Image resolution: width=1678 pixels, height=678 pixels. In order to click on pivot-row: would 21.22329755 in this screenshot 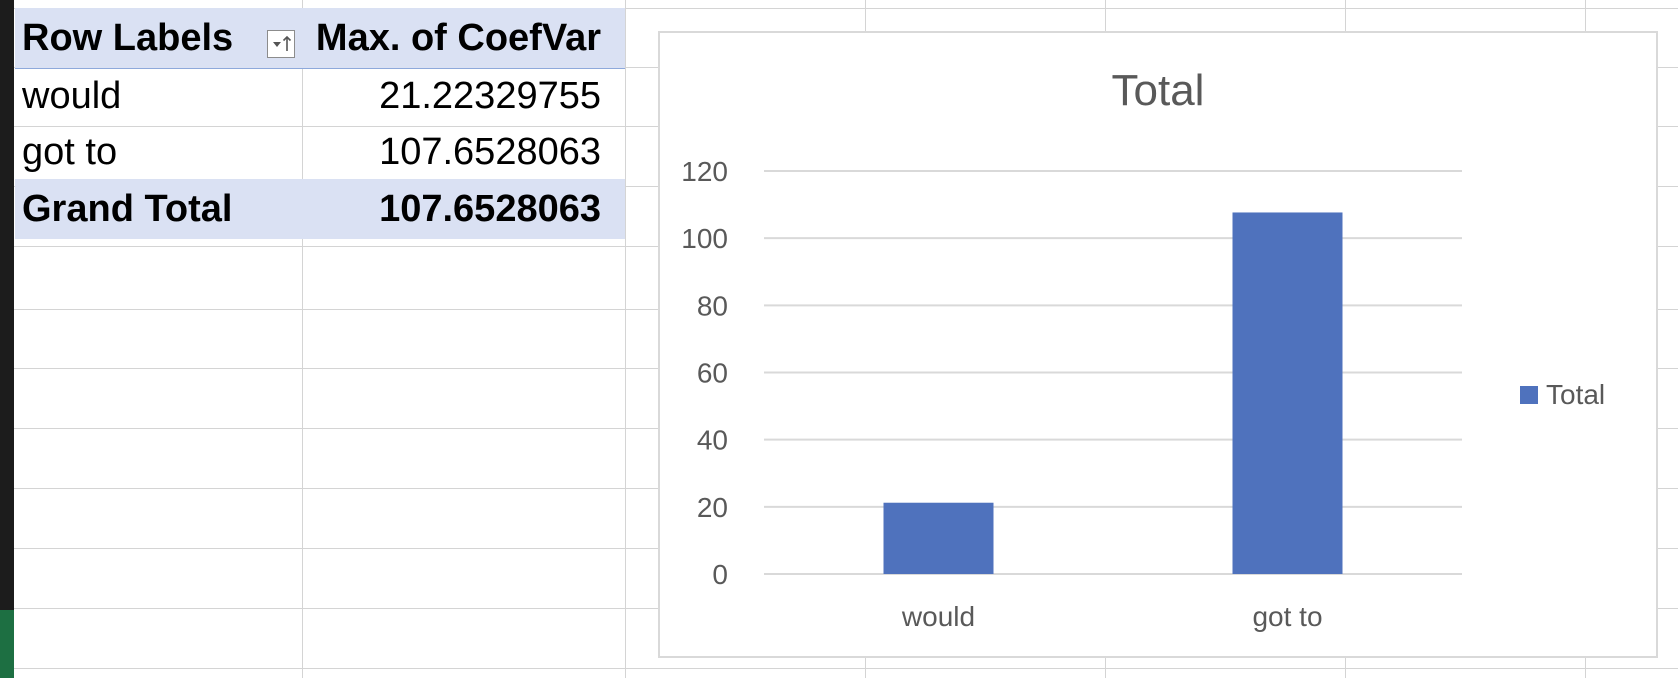, I will do `click(320, 96)`.